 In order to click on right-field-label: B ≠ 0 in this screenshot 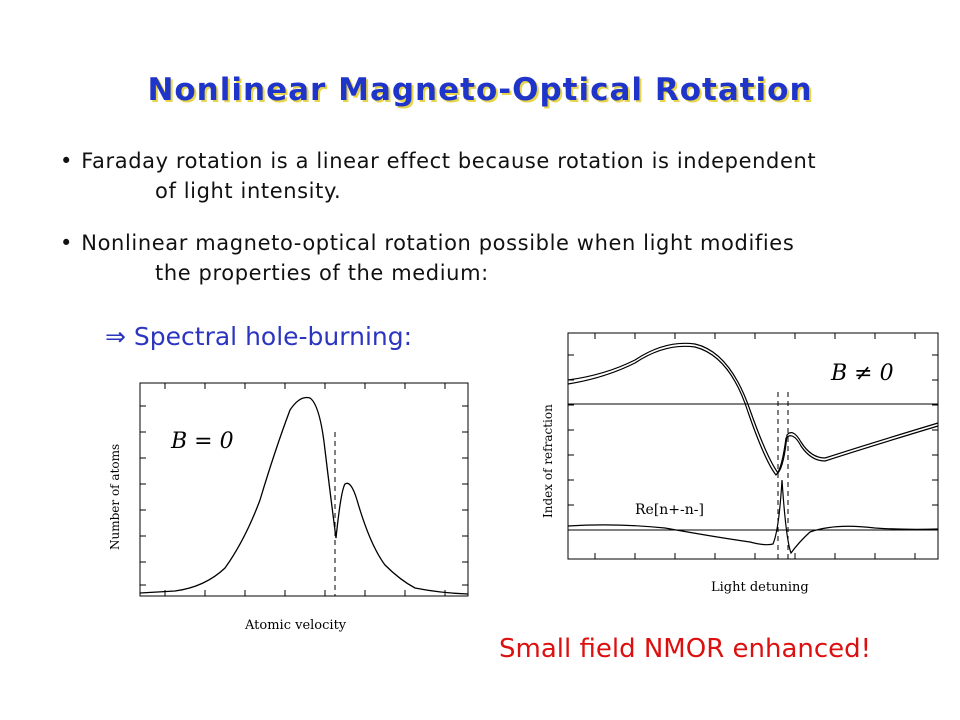, I will do `click(862, 373)`.